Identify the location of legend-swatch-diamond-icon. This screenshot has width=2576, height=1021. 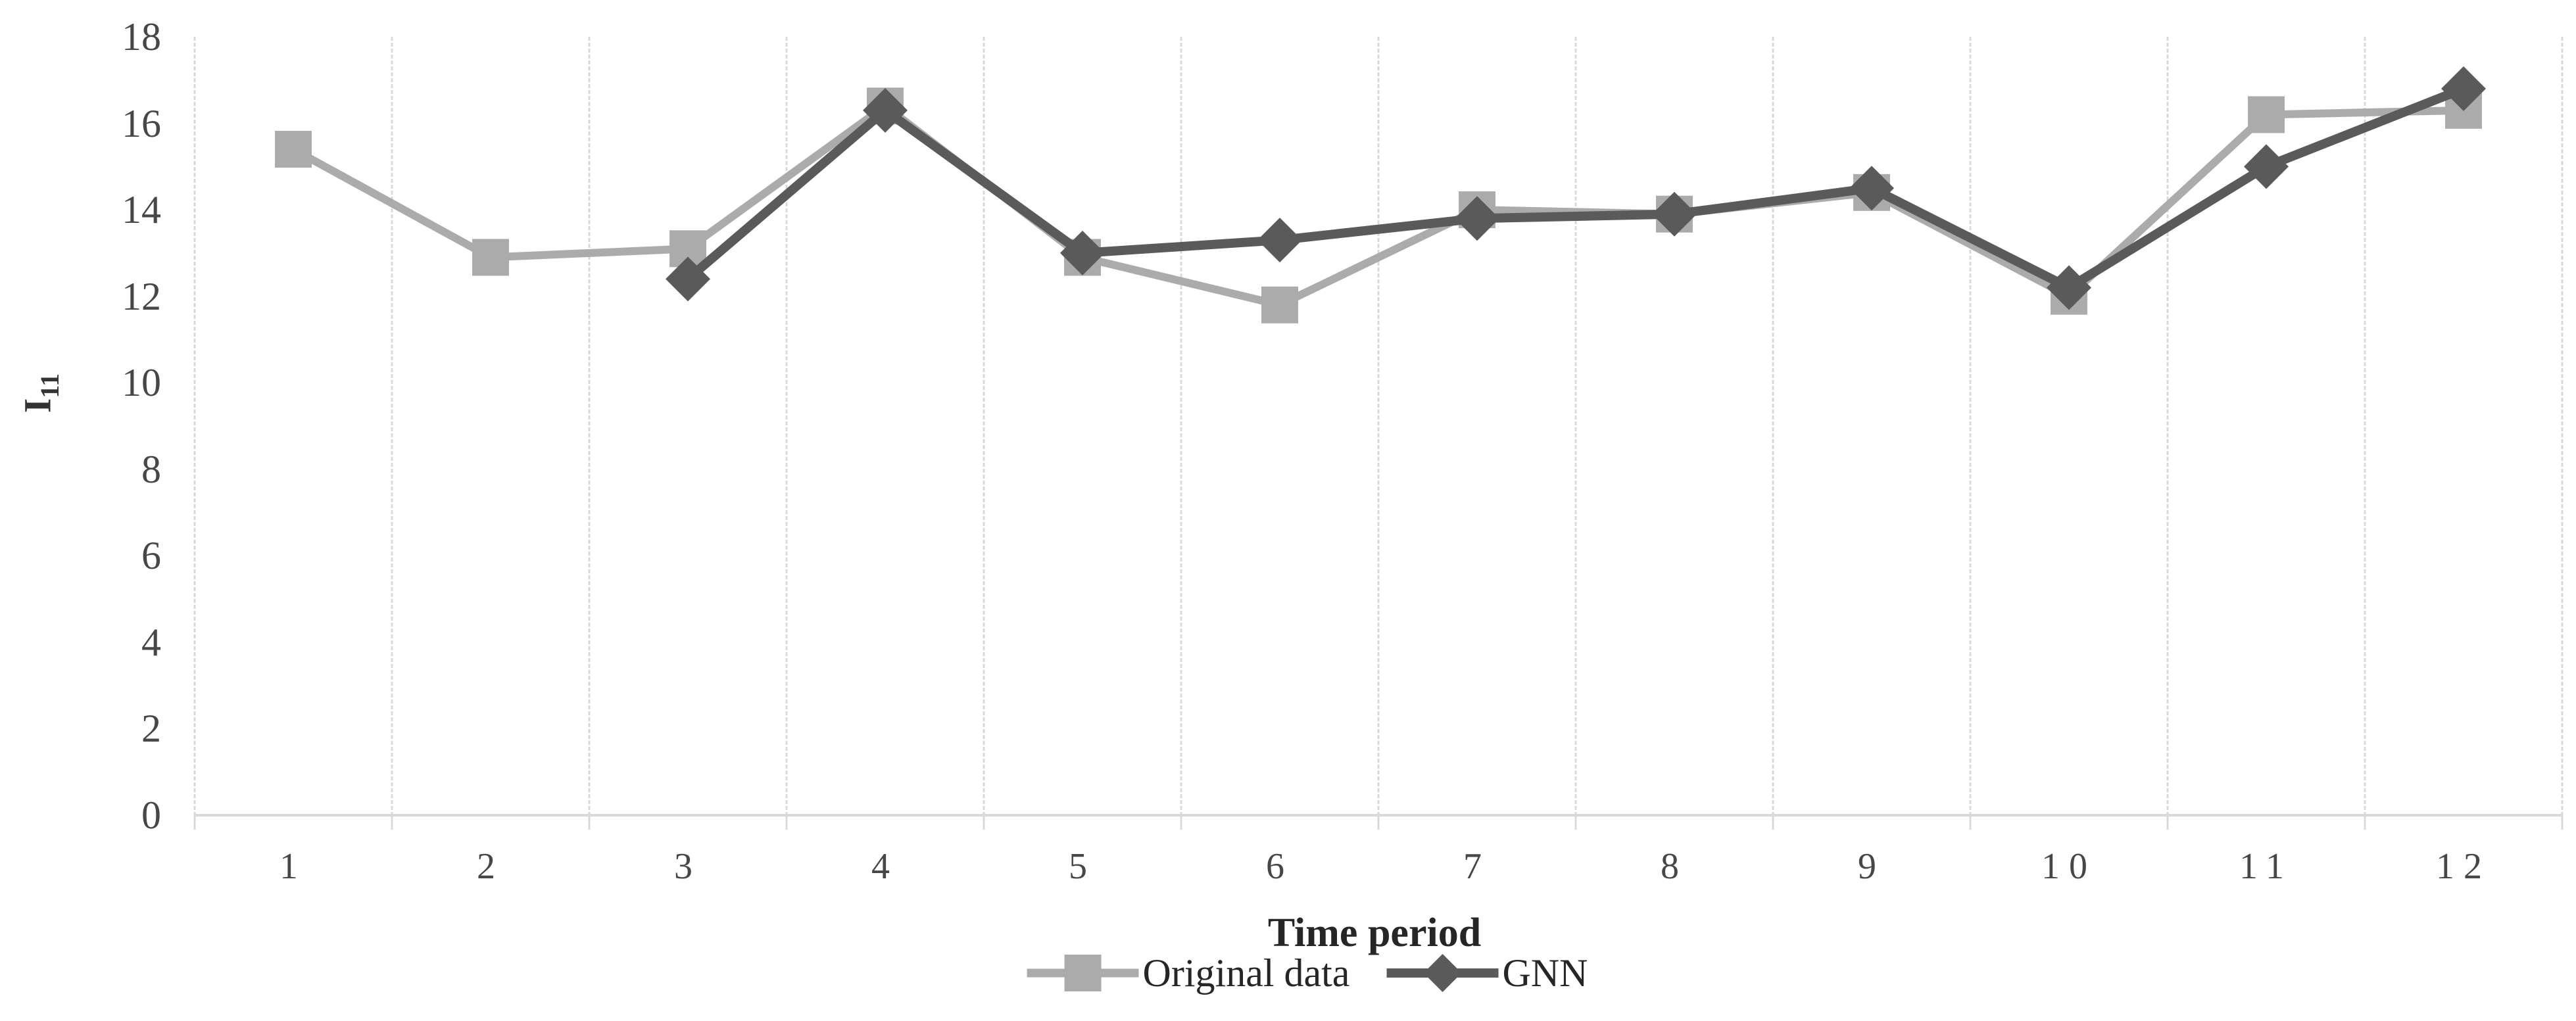
(1443, 973).